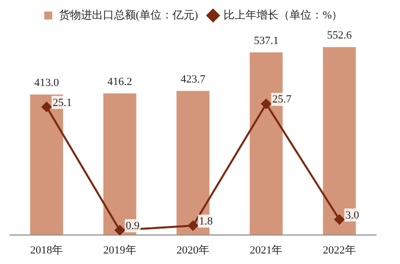  What do you see at coordinates (352, 215) in the screenshot?
I see `data-label: 3.0` at bounding box center [352, 215].